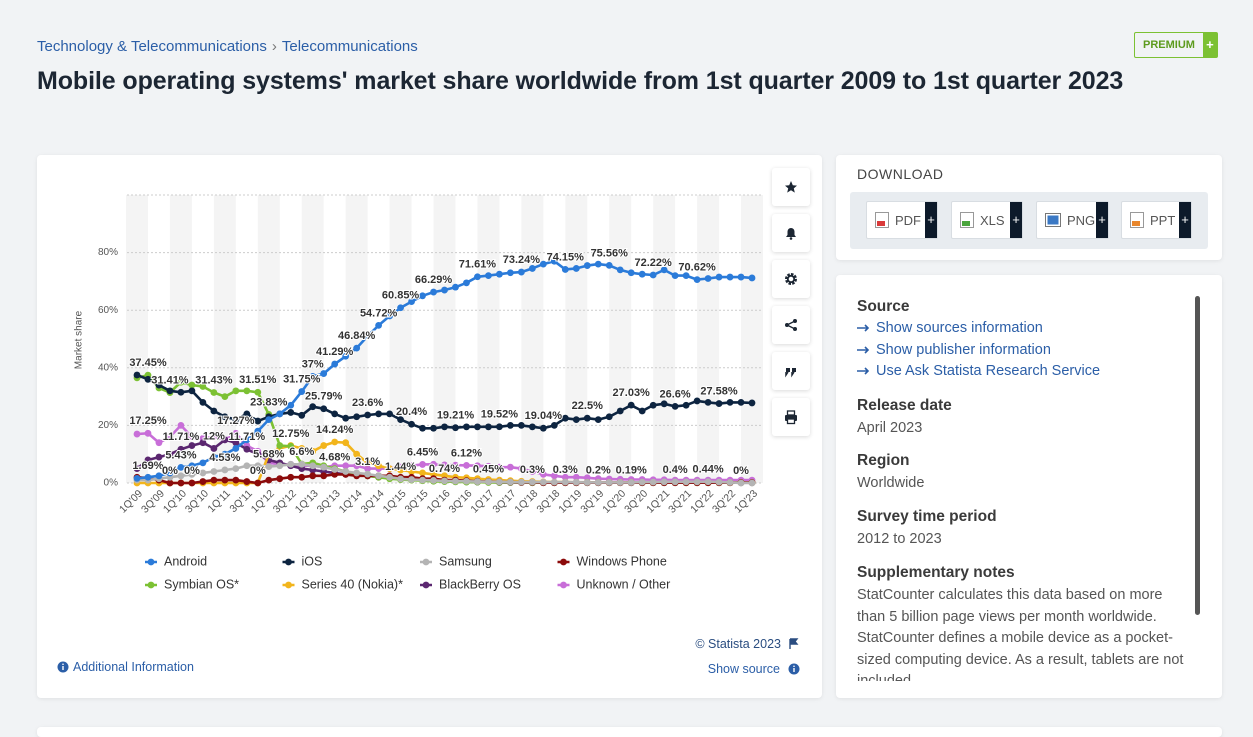 The image size is (1253, 737). Describe the element at coordinates (482, 501) in the screenshot. I see `x-tick-label: 1Q'17` at that location.